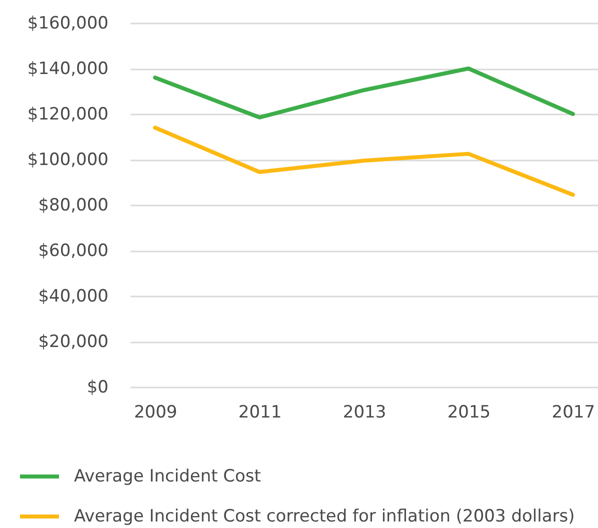 The width and height of the screenshot is (598, 528). What do you see at coordinates (73, 251) in the screenshot?
I see `y-tick-label: $60,000` at bounding box center [73, 251].